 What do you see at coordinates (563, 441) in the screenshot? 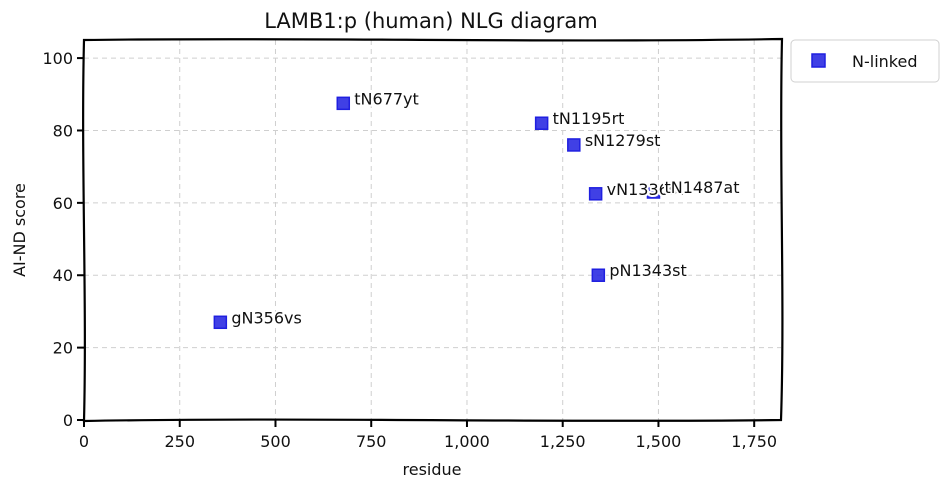
I see `x-tick-label: 1,250` at bounding box center [563, 441].